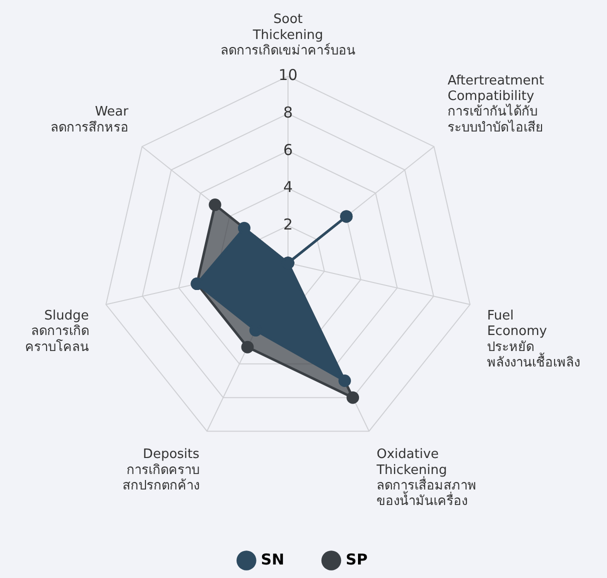 The height and width of the screenshot is (578, 607). Describe the element at coordinates (161, 470) in the screenshot. I see `spoke-label: Deposits การเกิดคราบ สกปรกตกค้าง` at that location.